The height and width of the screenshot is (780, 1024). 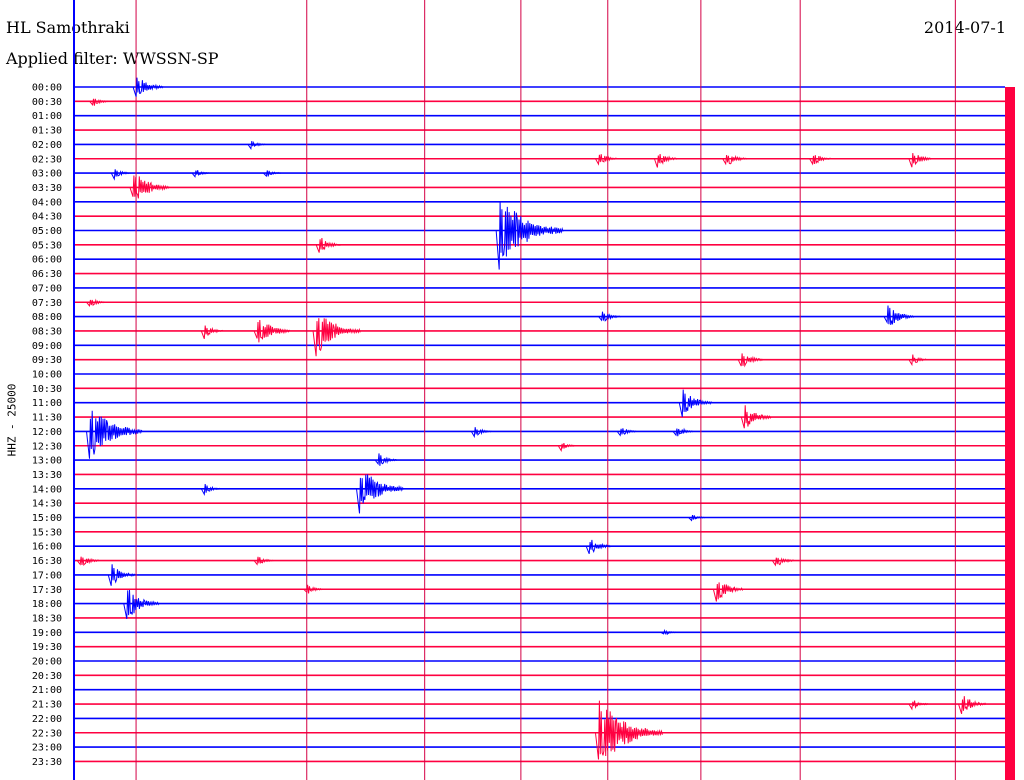 What do you see at coordinates (47, 331) in the screenshot?
I see `row-label: 08:30` at bounding box center [47, 331].